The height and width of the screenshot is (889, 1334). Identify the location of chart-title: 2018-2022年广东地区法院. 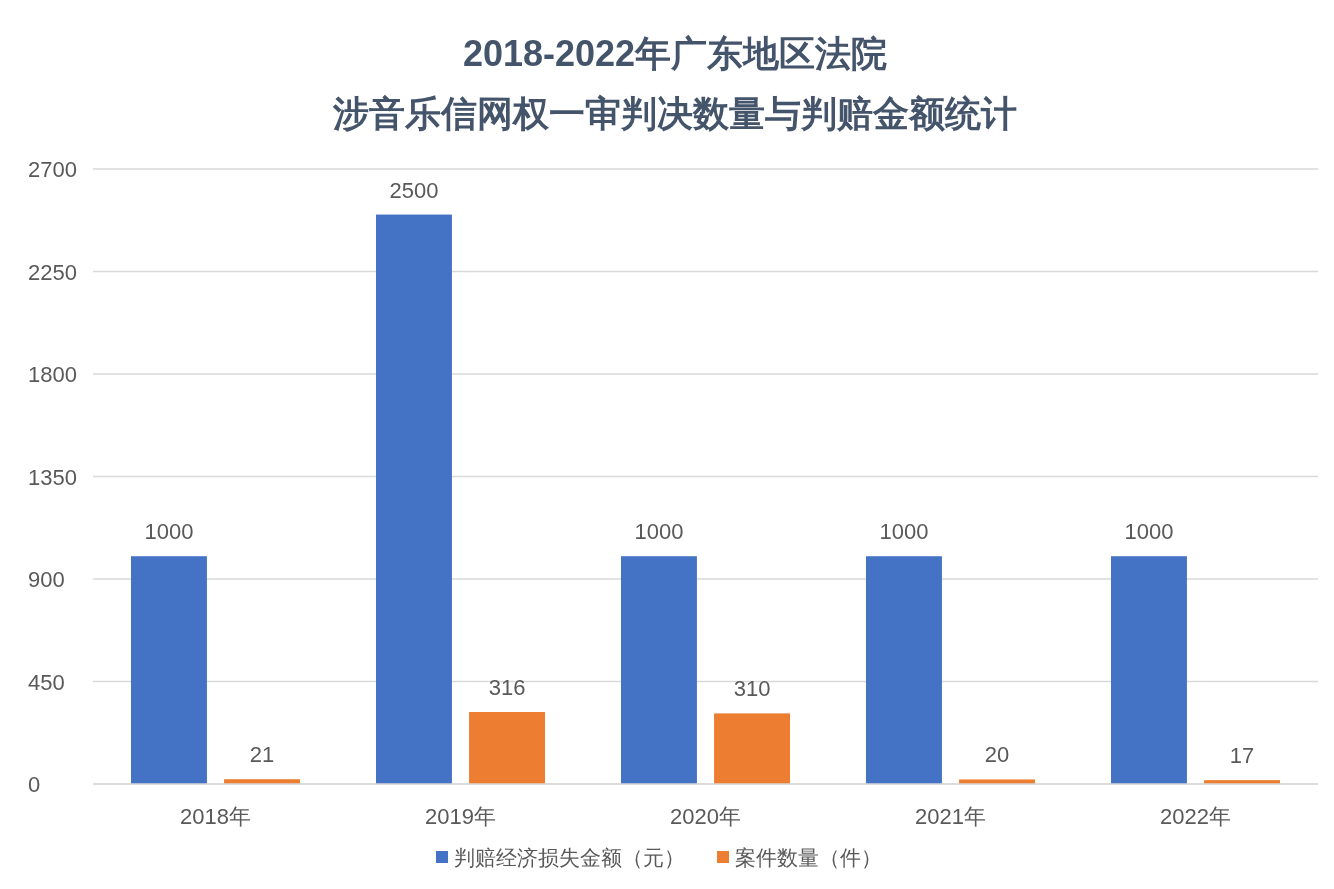
(675, 53).